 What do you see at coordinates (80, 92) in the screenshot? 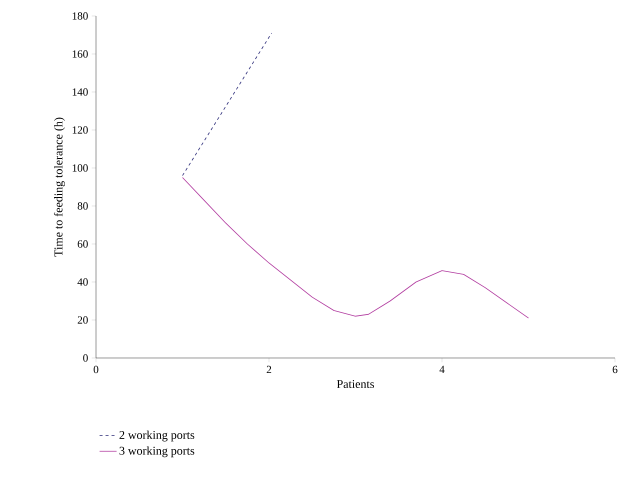
I see `y-tick-label: 140` at bounding box center [80, 92].